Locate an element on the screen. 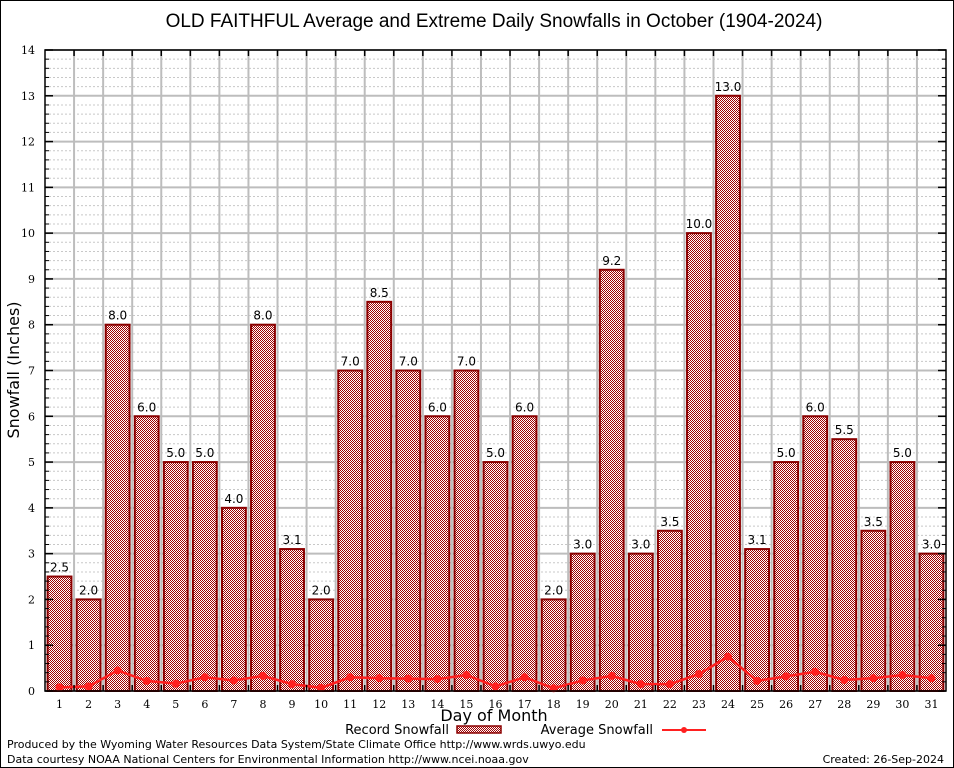  average-line is located at coordinates (495, 672).